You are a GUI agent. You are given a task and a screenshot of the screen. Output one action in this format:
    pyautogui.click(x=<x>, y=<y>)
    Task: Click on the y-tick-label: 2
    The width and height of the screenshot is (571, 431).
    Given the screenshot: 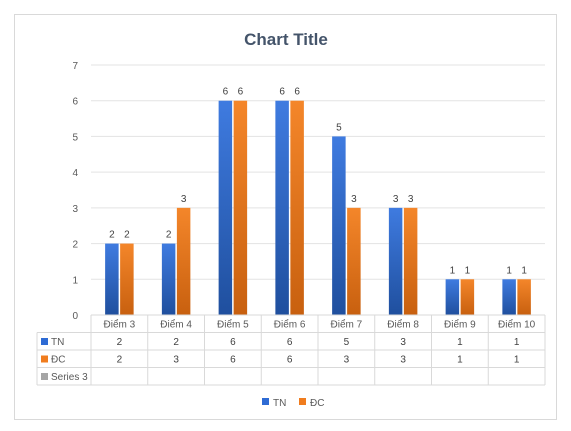 What is the action you would take?
    pyautogui.click(x=75, y=245)
    